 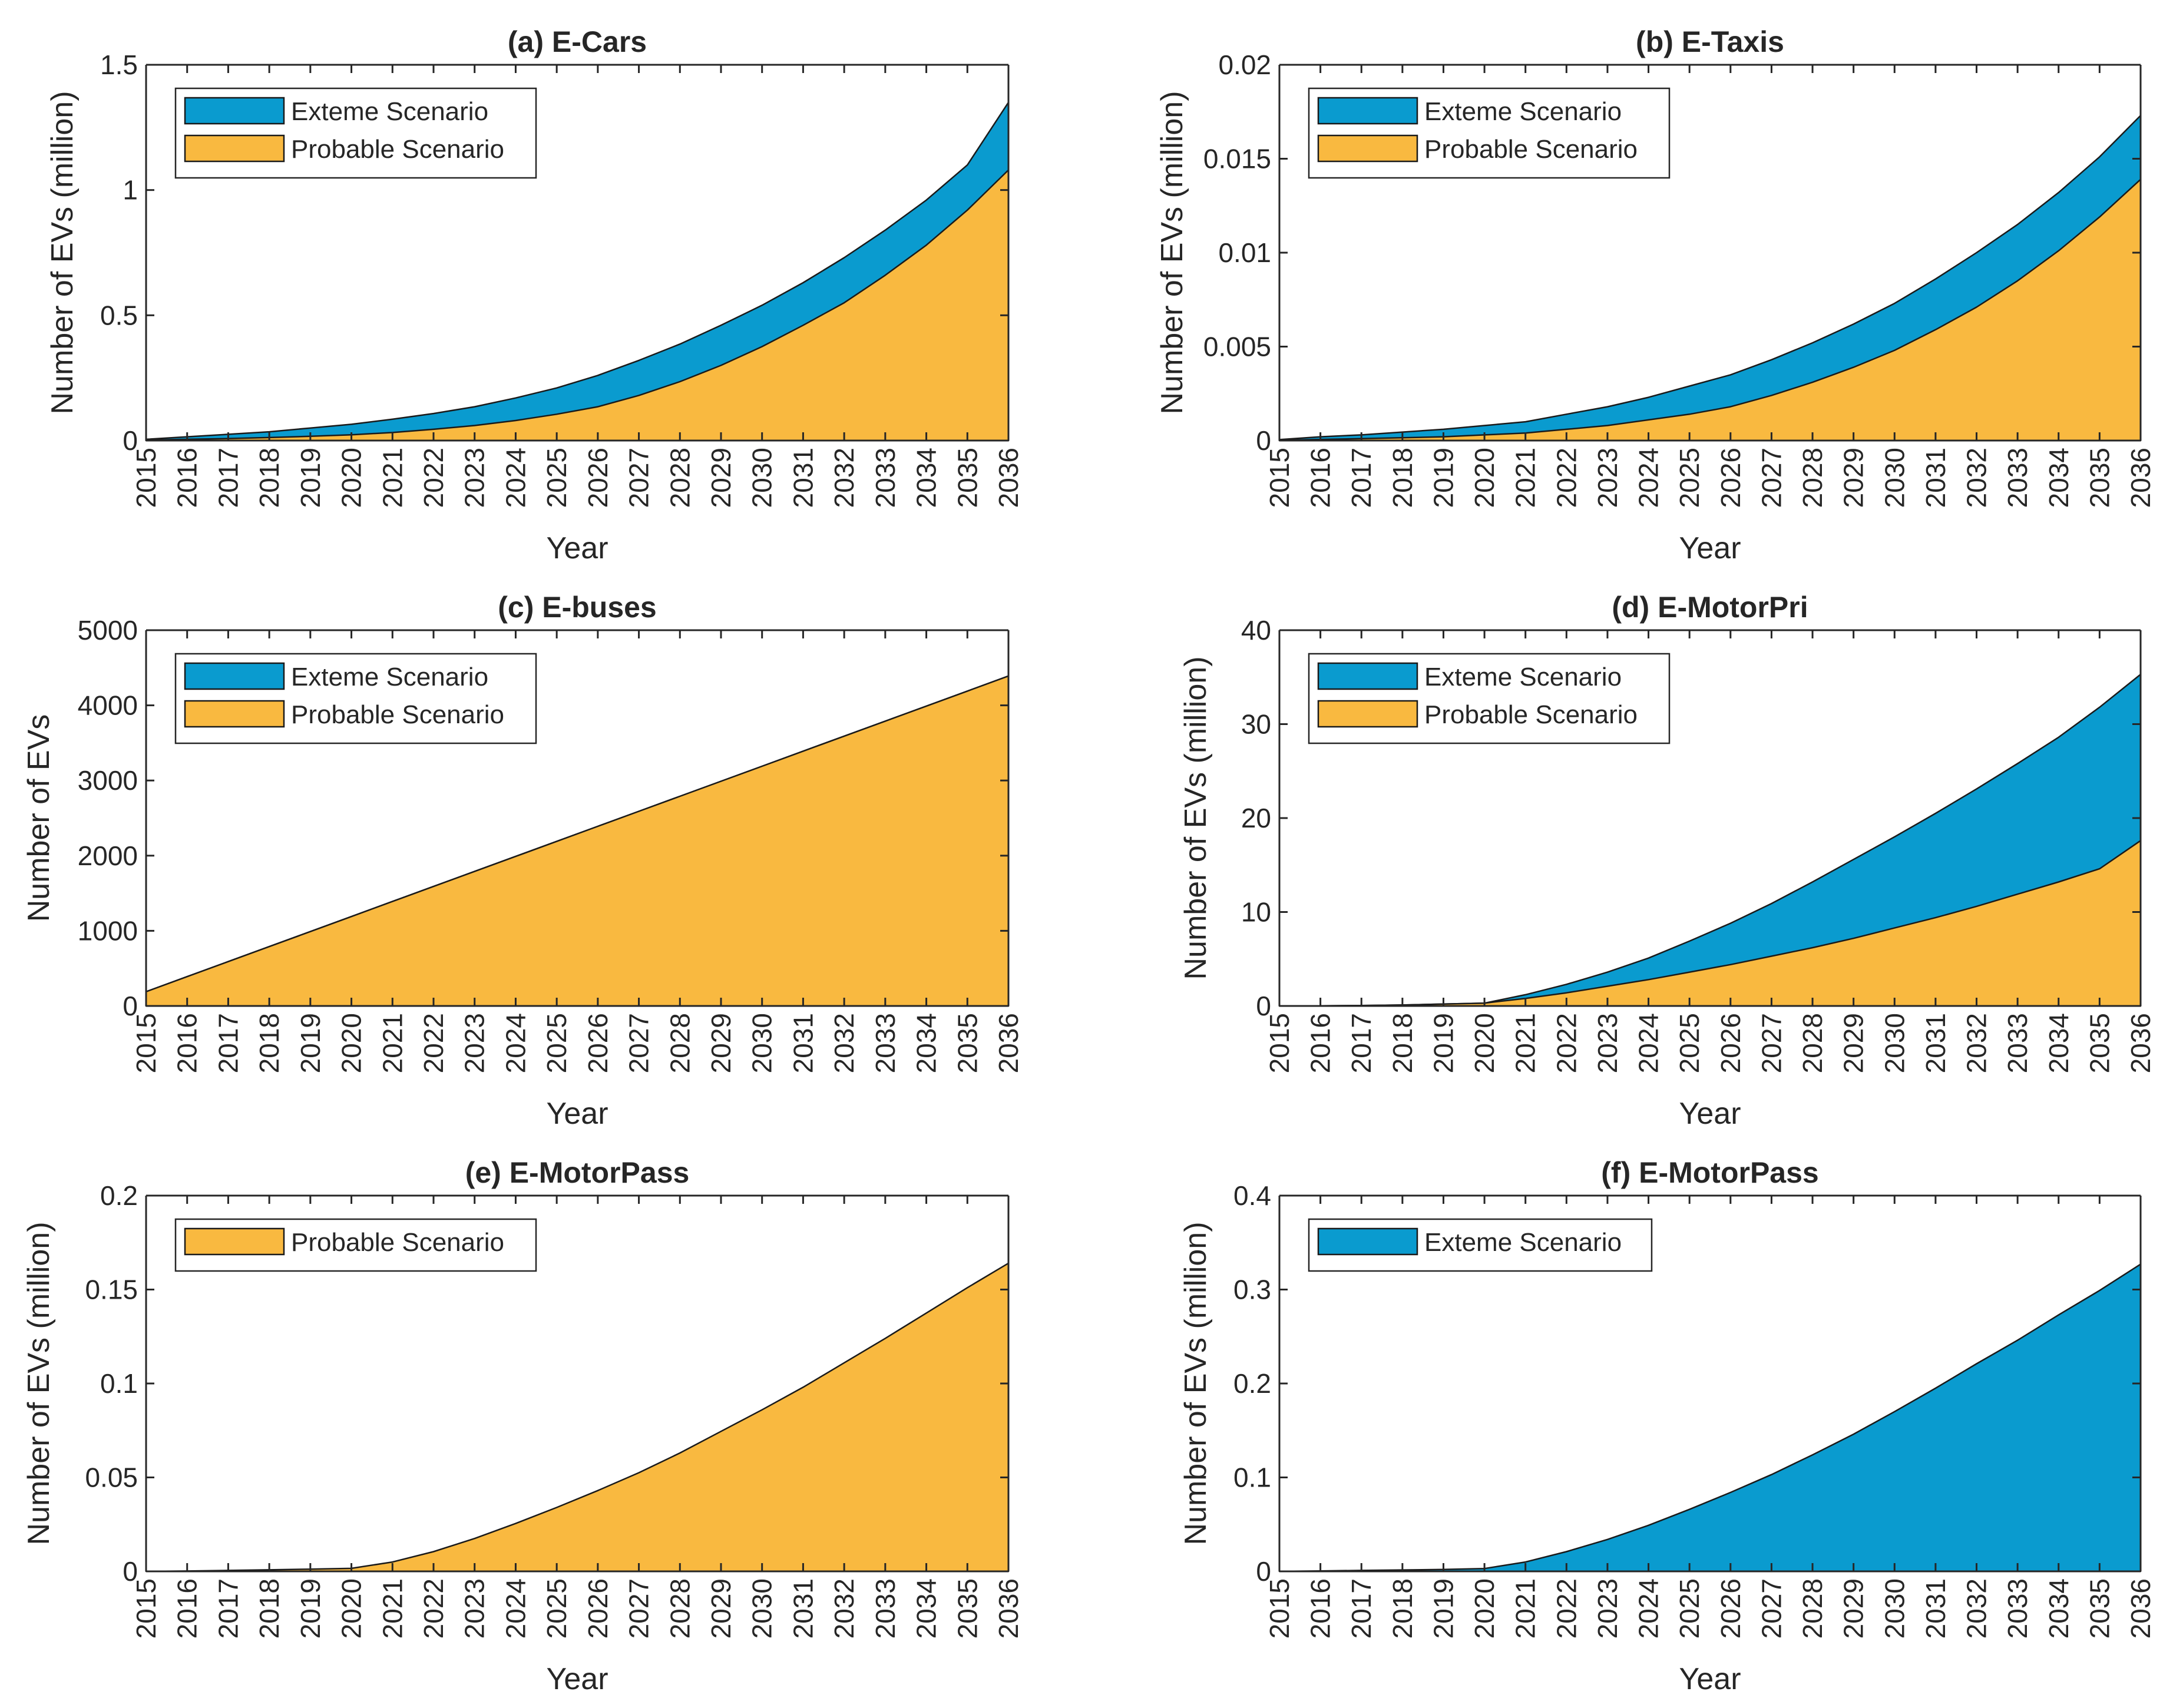 I want to click on y-tick-label: 0.005, so click(x=1237, y=347).